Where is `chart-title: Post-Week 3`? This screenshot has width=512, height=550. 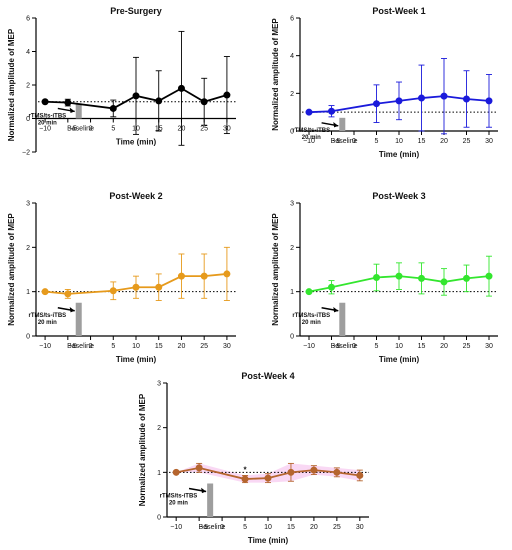 chart-title: Post-Week 3 is located at coordinates (398, 196).